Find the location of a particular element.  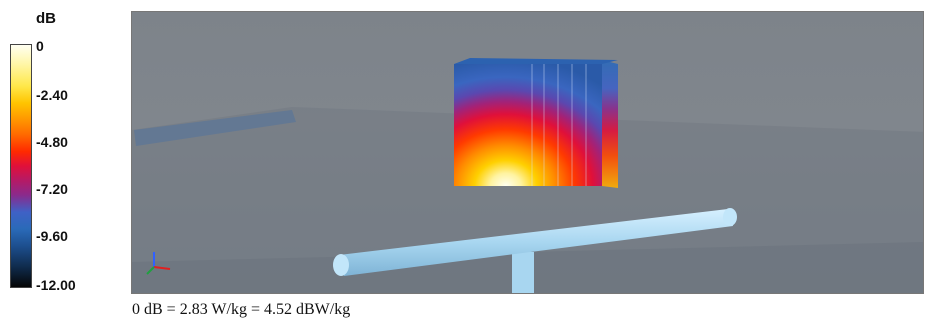

legend-tick-1: -2.40 is located at coordinates (52, 95).